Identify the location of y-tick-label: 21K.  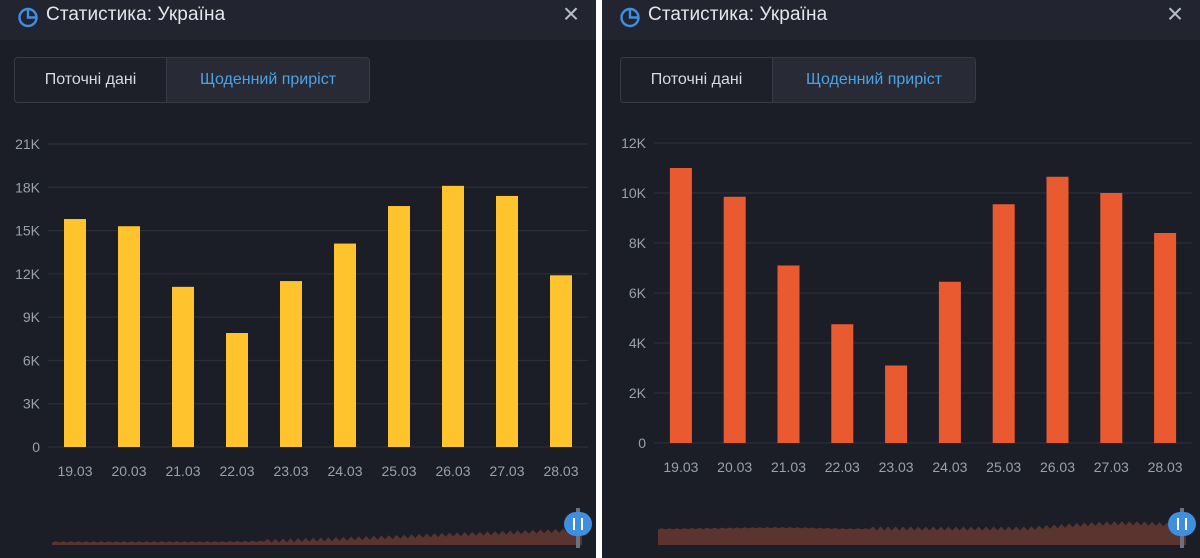
(28, 144).